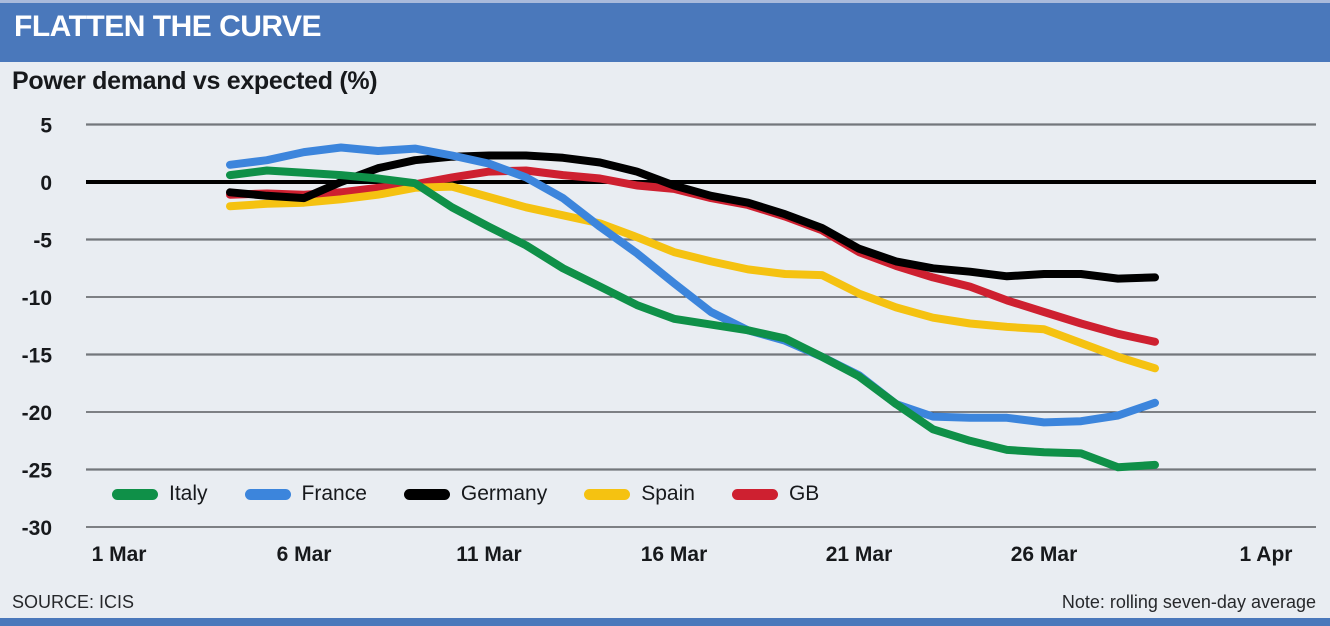 The image size is (1330, 626). I want to click on legend-label-spain: Spain, so click(668, 493).